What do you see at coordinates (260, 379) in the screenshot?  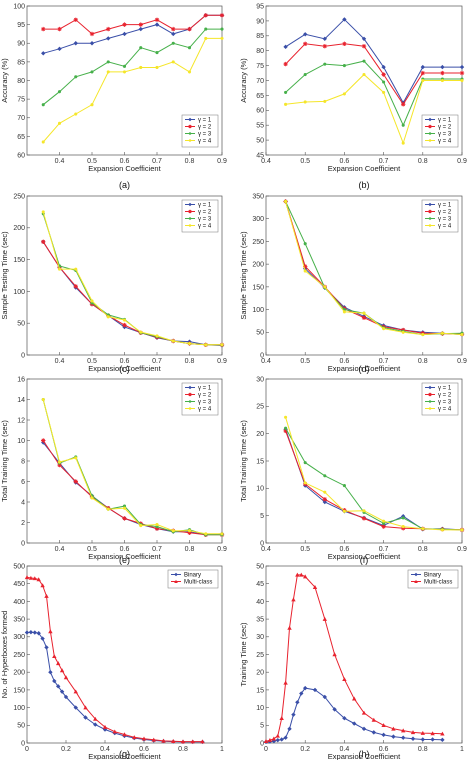 I see `y-tick-label: 30` at bounding box center [260, 379].